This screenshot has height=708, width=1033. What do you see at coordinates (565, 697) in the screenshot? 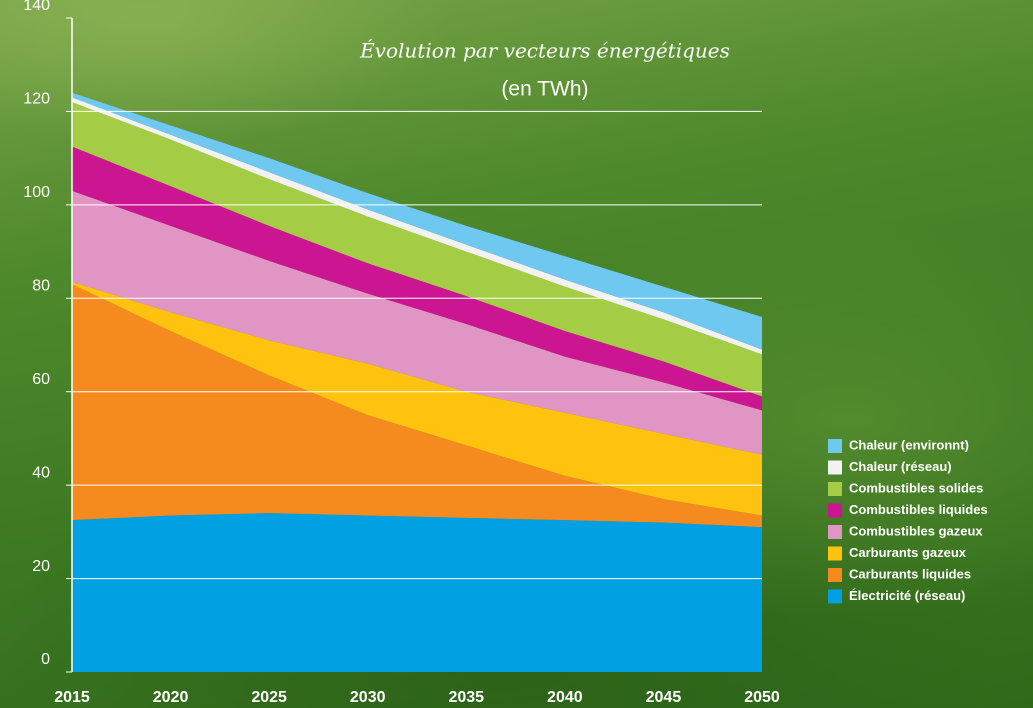
I see `x-tick-label: 2040` at bounding box center [565, 697].